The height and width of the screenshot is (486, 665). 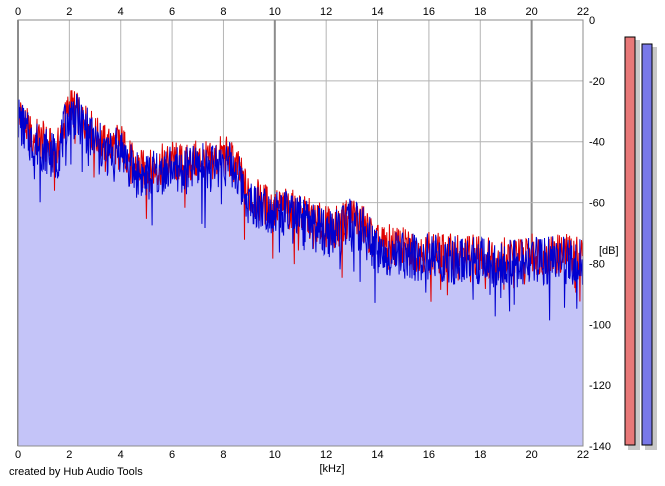 I want to click on x-tick-label-top: 18, so click(x=480, y=12).